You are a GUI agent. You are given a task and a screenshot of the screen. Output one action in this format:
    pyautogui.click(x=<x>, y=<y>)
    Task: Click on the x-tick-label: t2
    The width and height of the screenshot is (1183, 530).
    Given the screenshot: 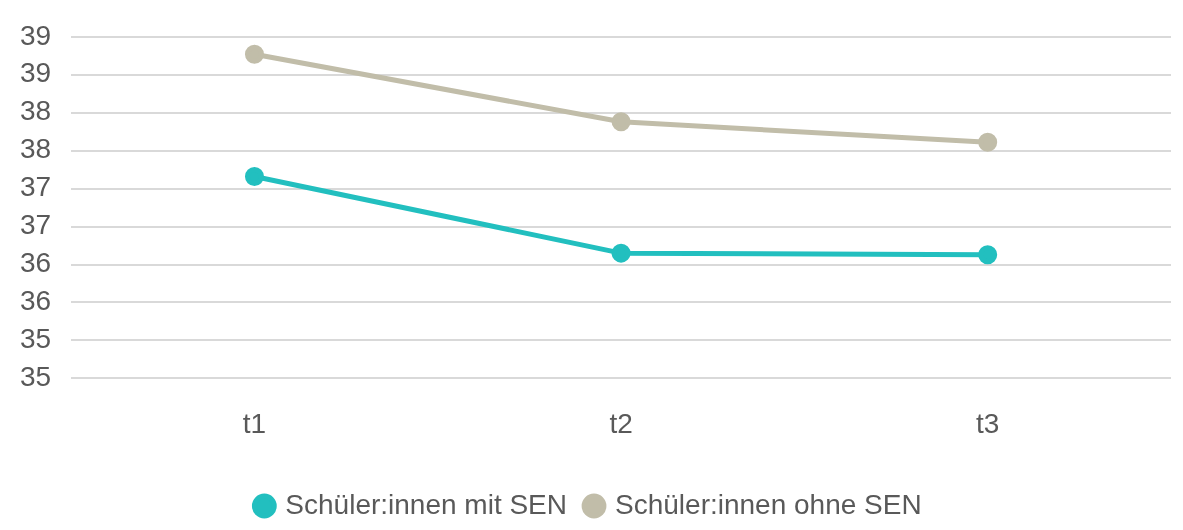 What is the action you would take?
    pyautogui.click(x=621, y=423)
    